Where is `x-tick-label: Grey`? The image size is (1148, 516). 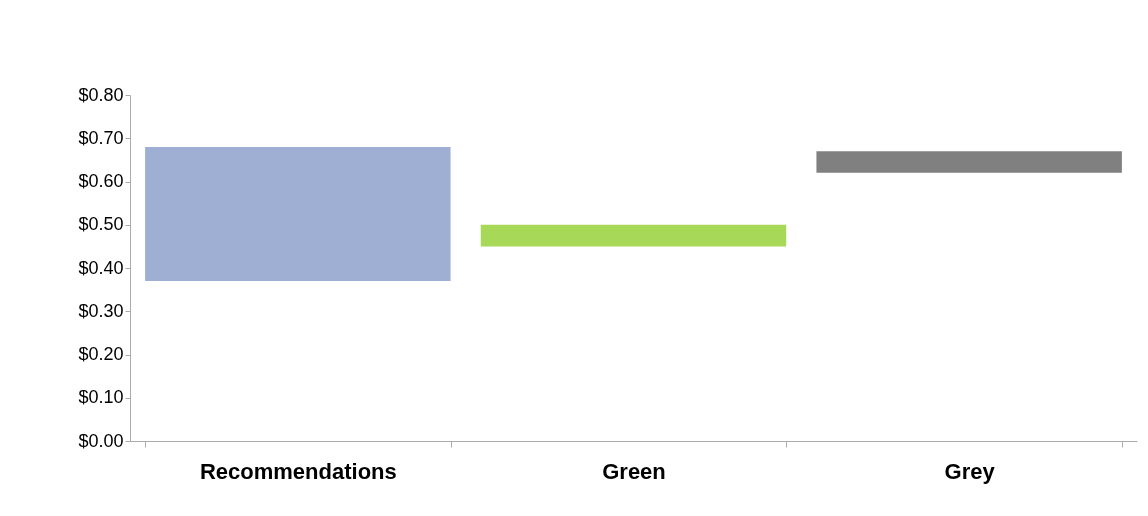
x-tick-label: Grey is located at coordinates (970, 471).